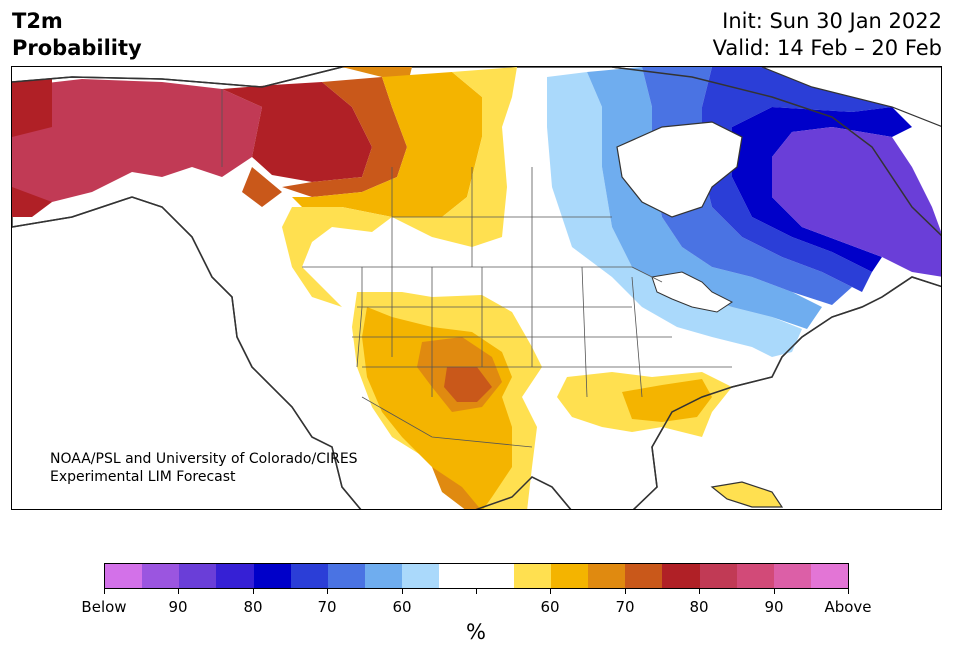  Describe the element at coordinates (77, 48) in the screenshot. I see `title-line-2: Probability` at that location.